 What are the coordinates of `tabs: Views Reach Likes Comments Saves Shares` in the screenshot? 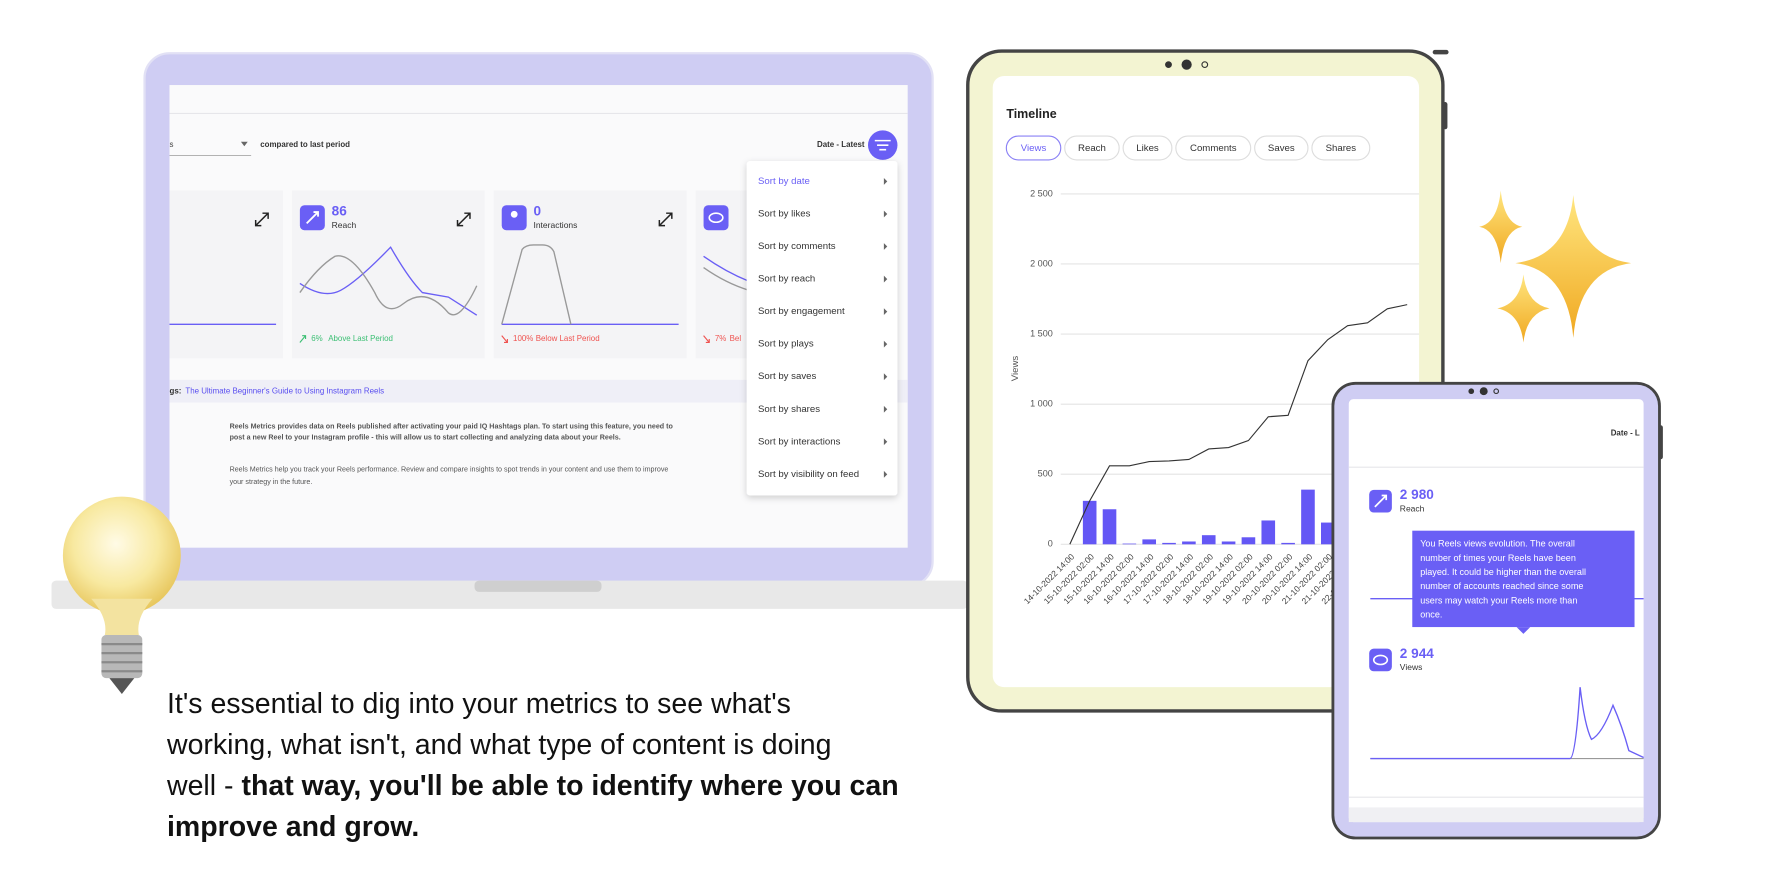 It's located at (1188, 148).